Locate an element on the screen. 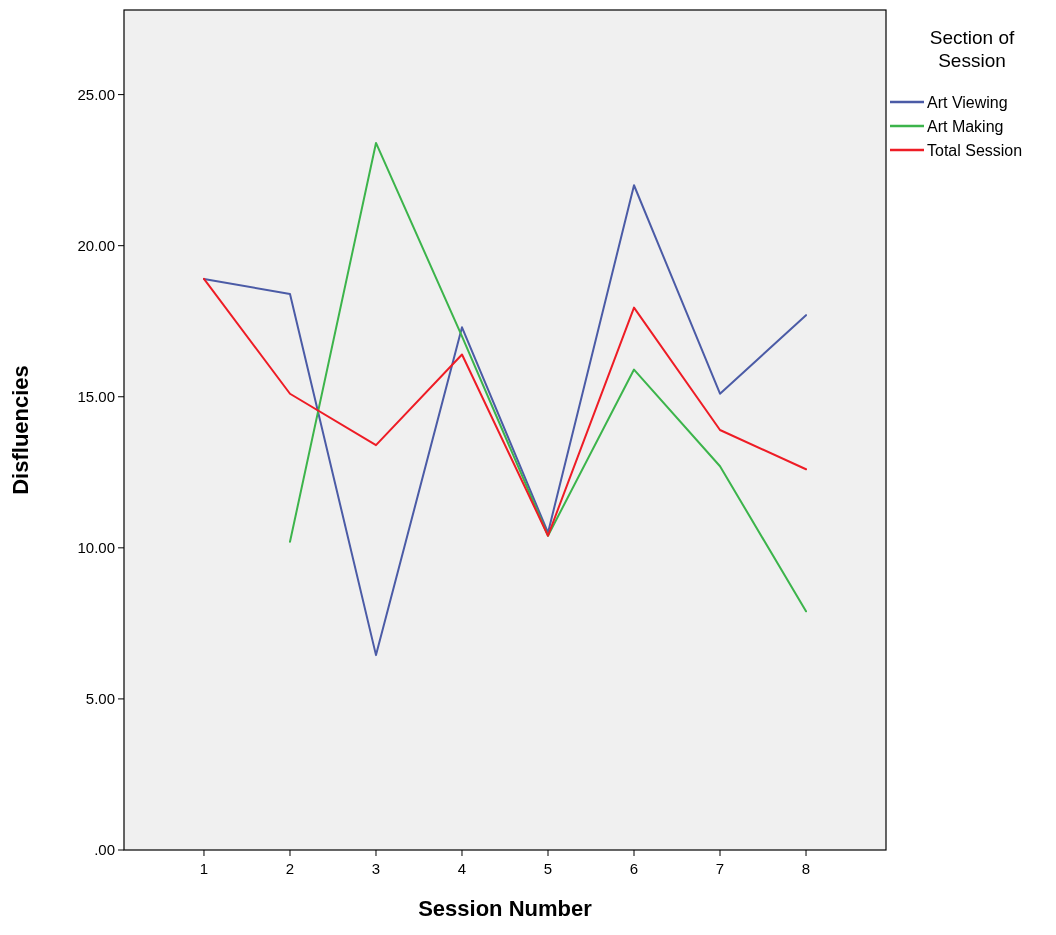 This screenshot has width=1056, height=935. x-axis-title: Session Number is located at coordinates (505, 908).